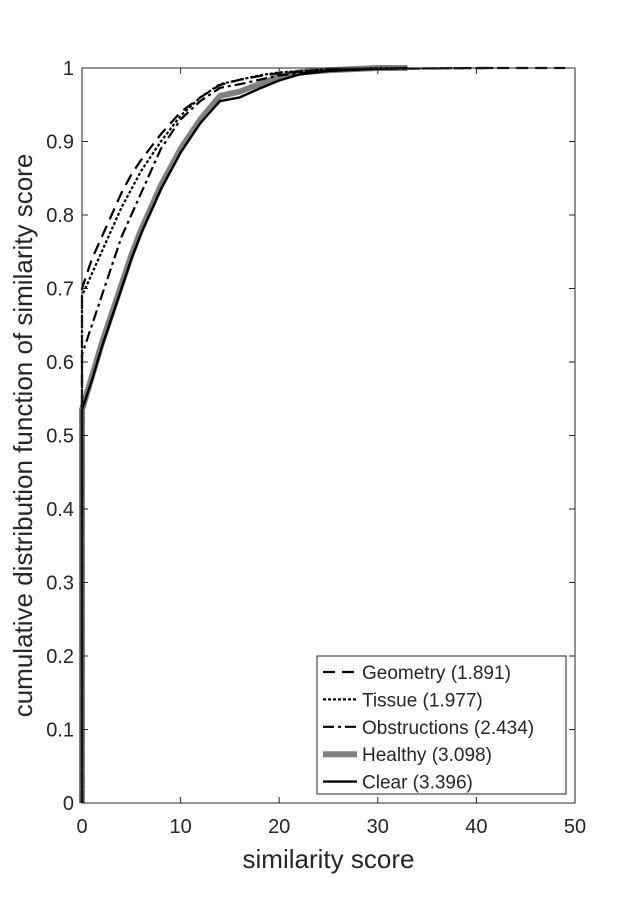 The image size is (635, 903). Describe the element at coordinates (60, 731) in the screenshot. I see `y-tick-label: 0.1` at that location.